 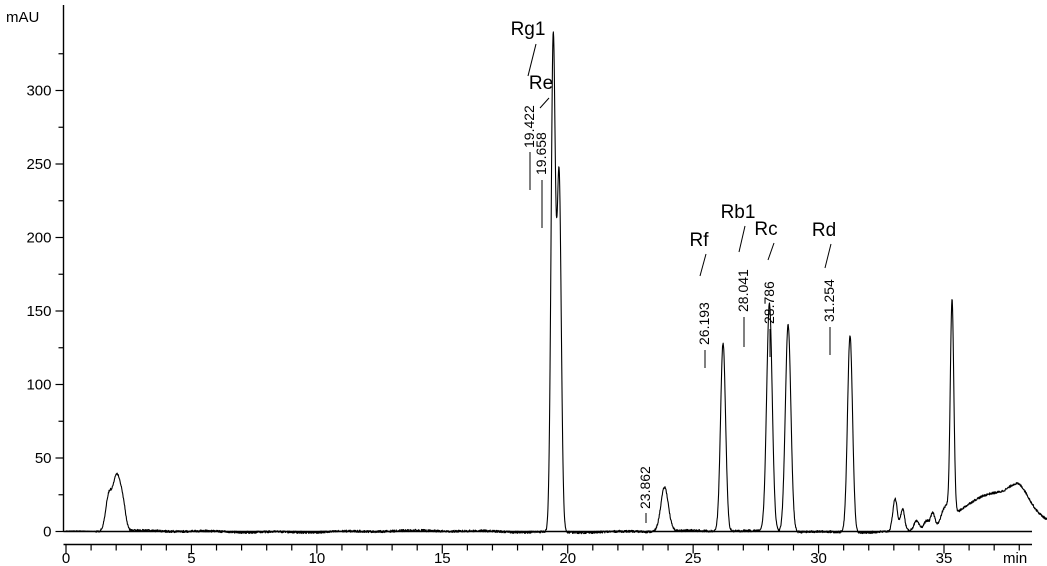 I want to click on x-axis-tick-label: 10, so click(x=317, y=558).